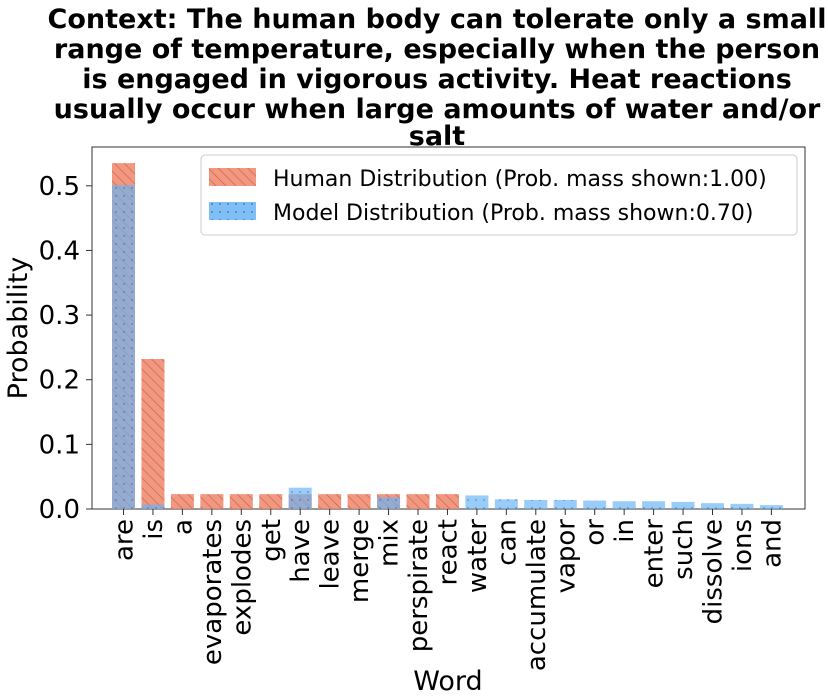 This screenshot has height=699, width=828. I want to click on model-bar-or, so click(595, 504).